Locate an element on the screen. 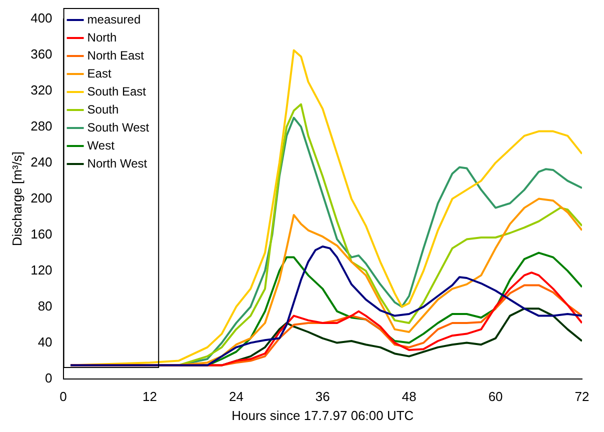 This screenshot has height=432, width=604. x-tick-label: 12 is located at coordinates (149, 396).